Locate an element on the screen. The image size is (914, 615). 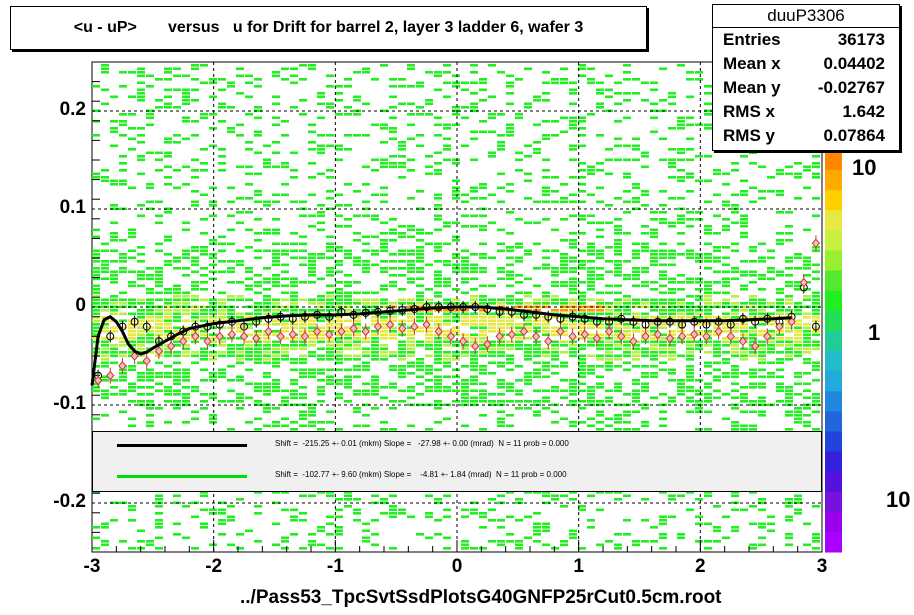
profile-point-black is located at coordinates (110, 336).